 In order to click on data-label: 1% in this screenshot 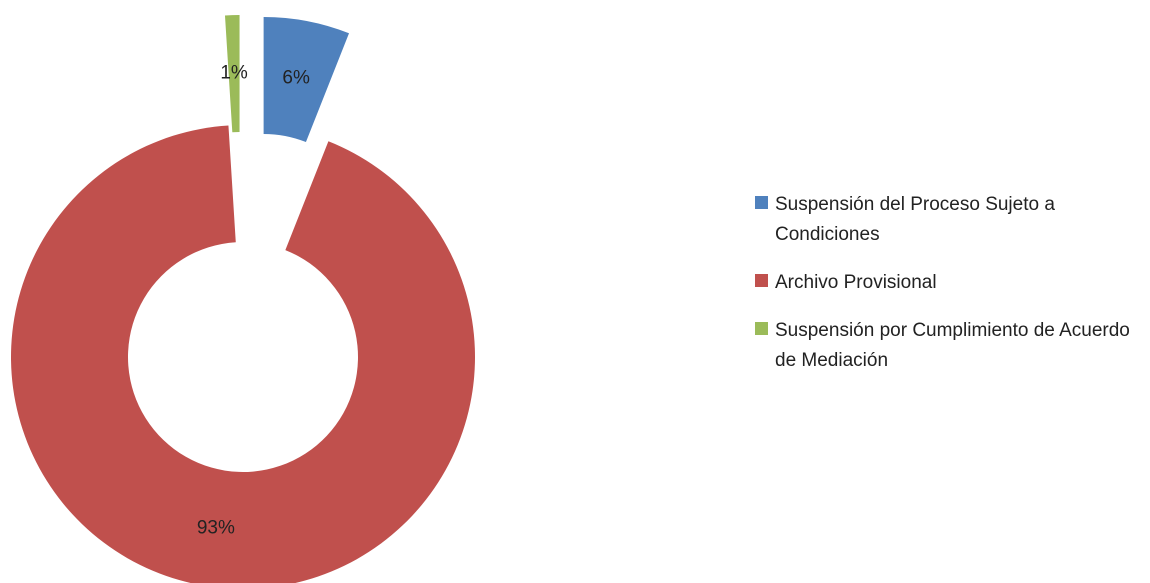, I will do `click(234, 73)`.